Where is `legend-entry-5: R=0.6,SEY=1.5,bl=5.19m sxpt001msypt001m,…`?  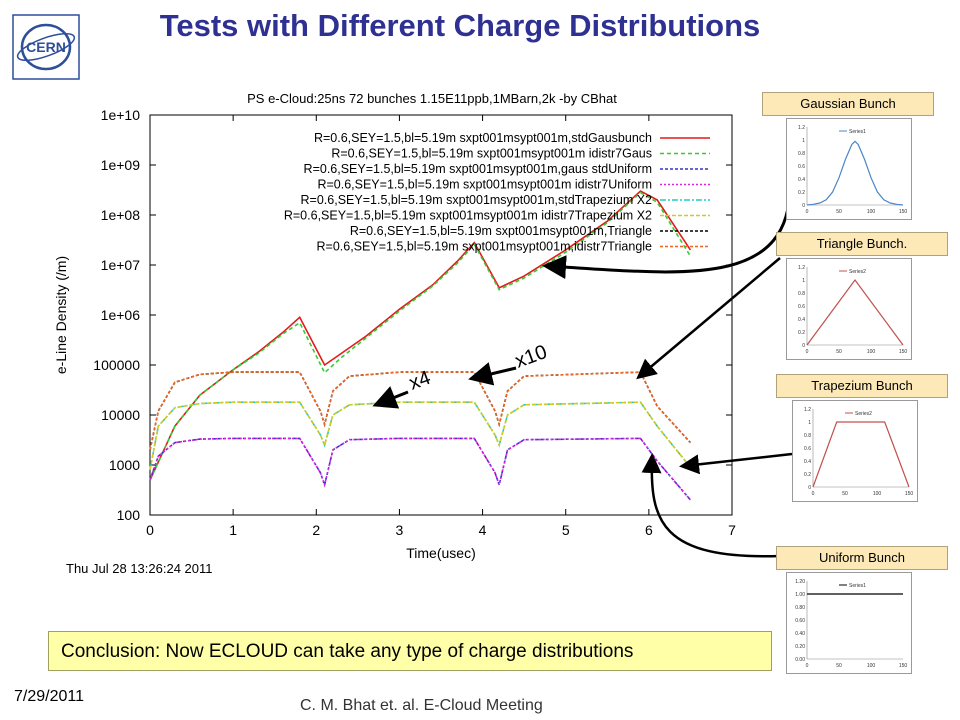
legend-entry-5: R=0.6,SEY=1.5,bl=5.19m sxpt001msypt001m,… is located at coordinates (477, 200).